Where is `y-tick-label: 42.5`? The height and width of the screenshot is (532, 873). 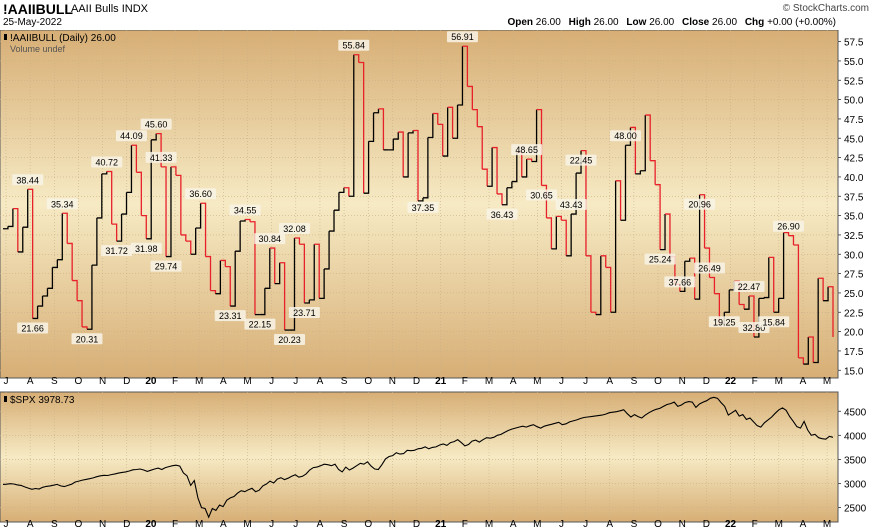
y-tick-label: 42.5 is located at coordinates (854, 159).